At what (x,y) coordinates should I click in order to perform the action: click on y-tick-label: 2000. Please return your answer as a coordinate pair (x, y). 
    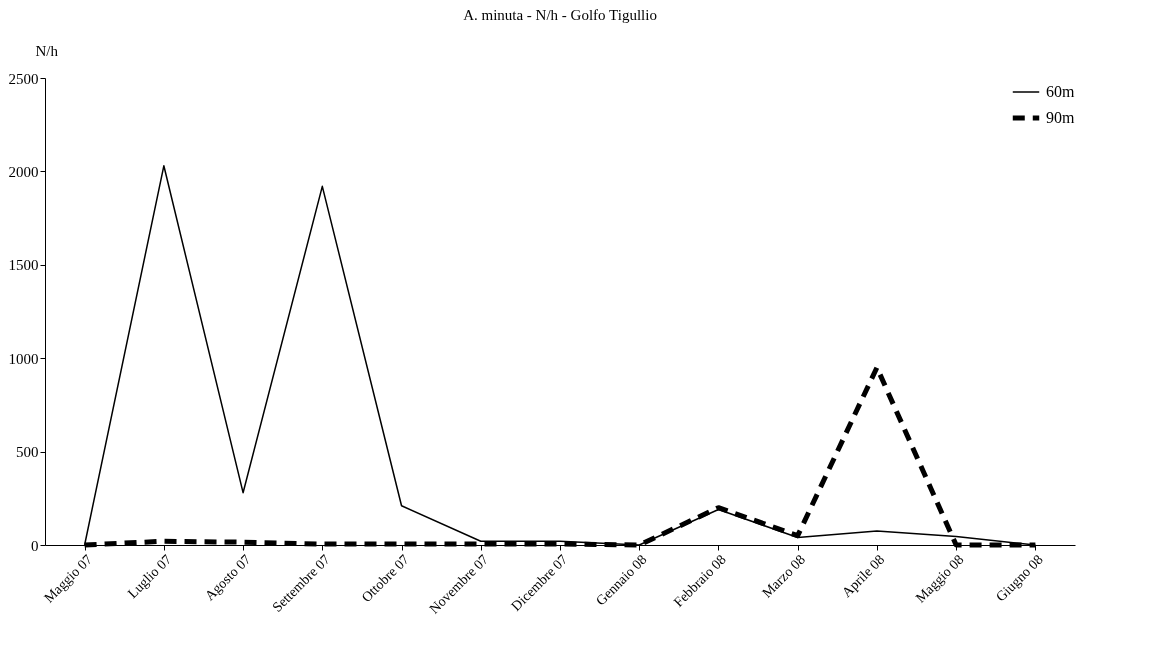
    Looking at the image, I should click on (23, 171).